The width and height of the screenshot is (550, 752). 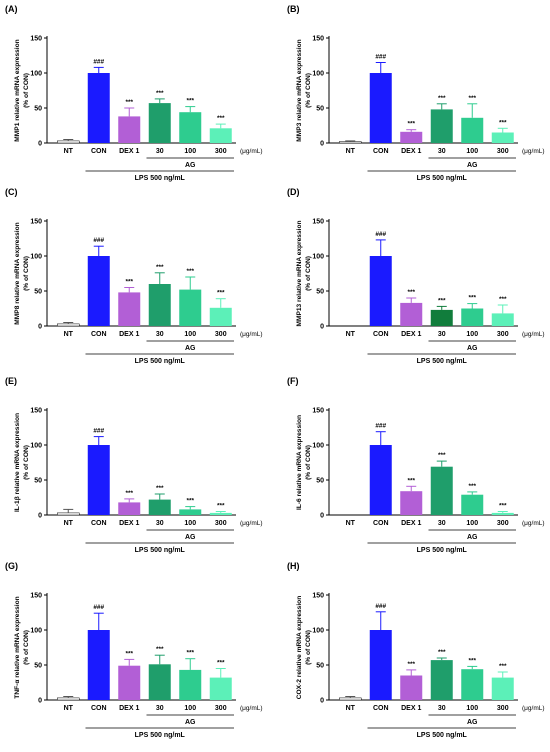 I want to click on y-axis-label-group: MMP3 relative mRNA expression (% of CON), so click(x=304, y=90).